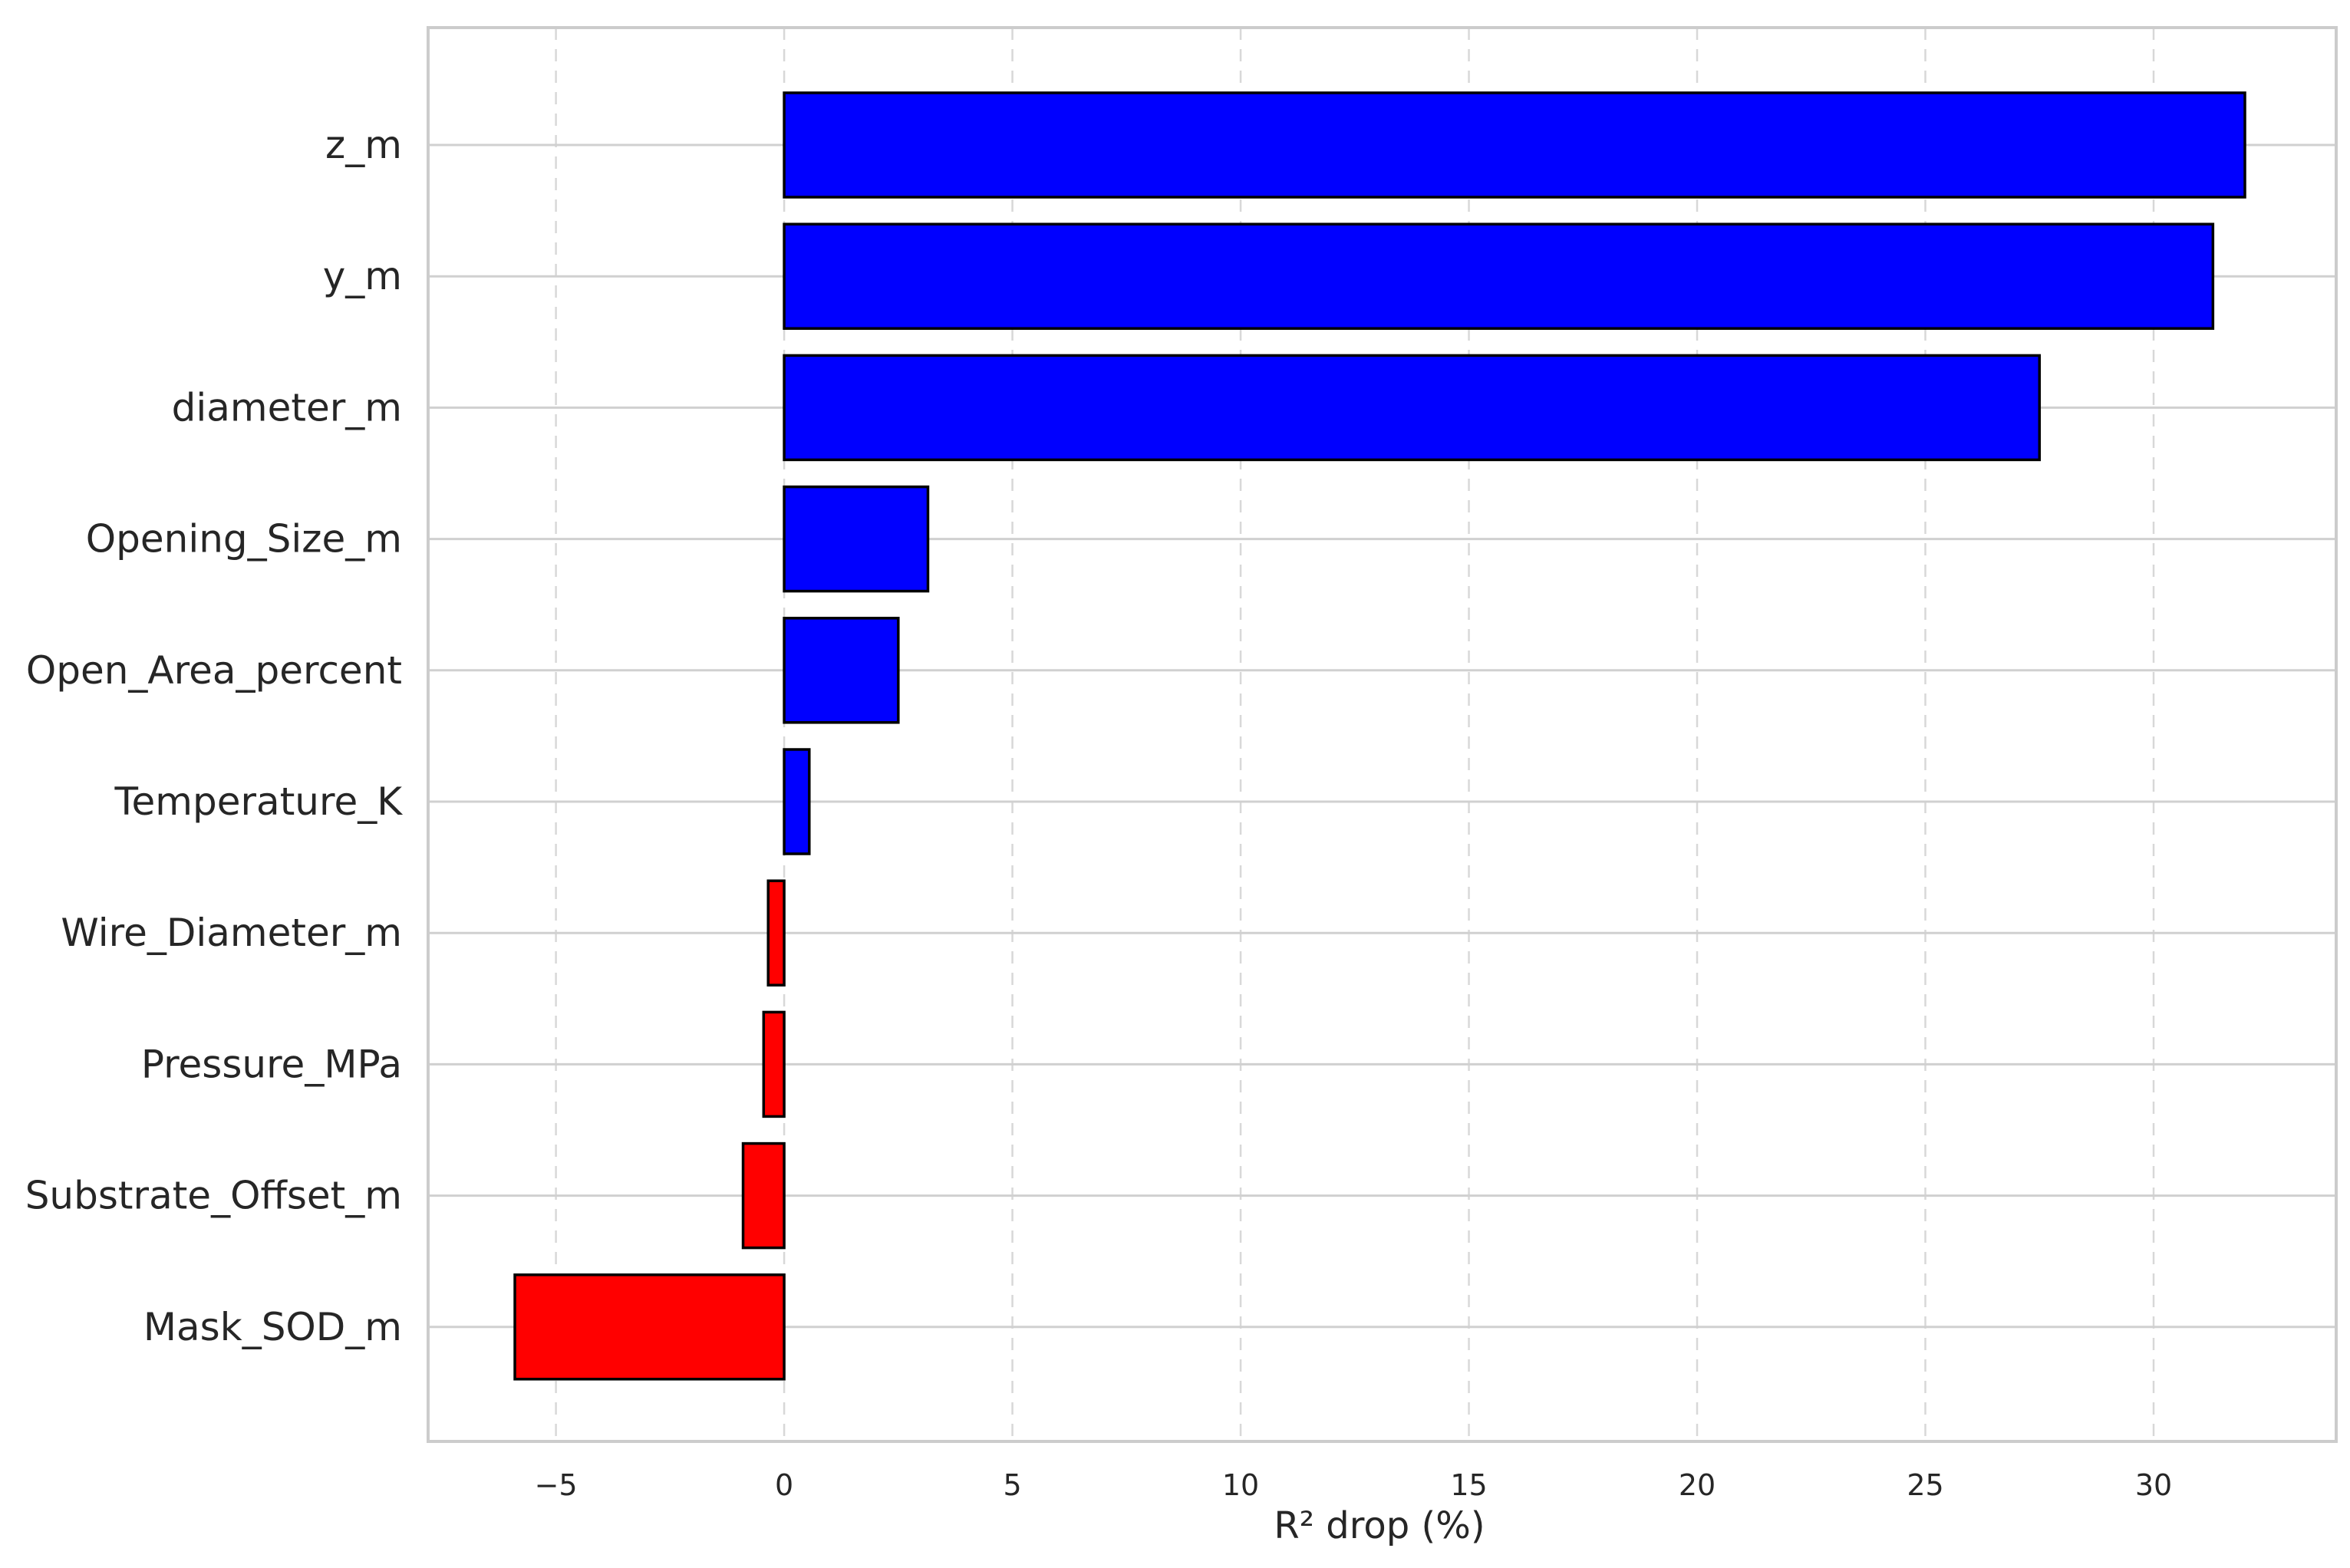  What do you see at coordinates (231, 933) in the screenshot?
I see `y-tick-label: Wire_Diameter_m` at bounding box center [231, 933].